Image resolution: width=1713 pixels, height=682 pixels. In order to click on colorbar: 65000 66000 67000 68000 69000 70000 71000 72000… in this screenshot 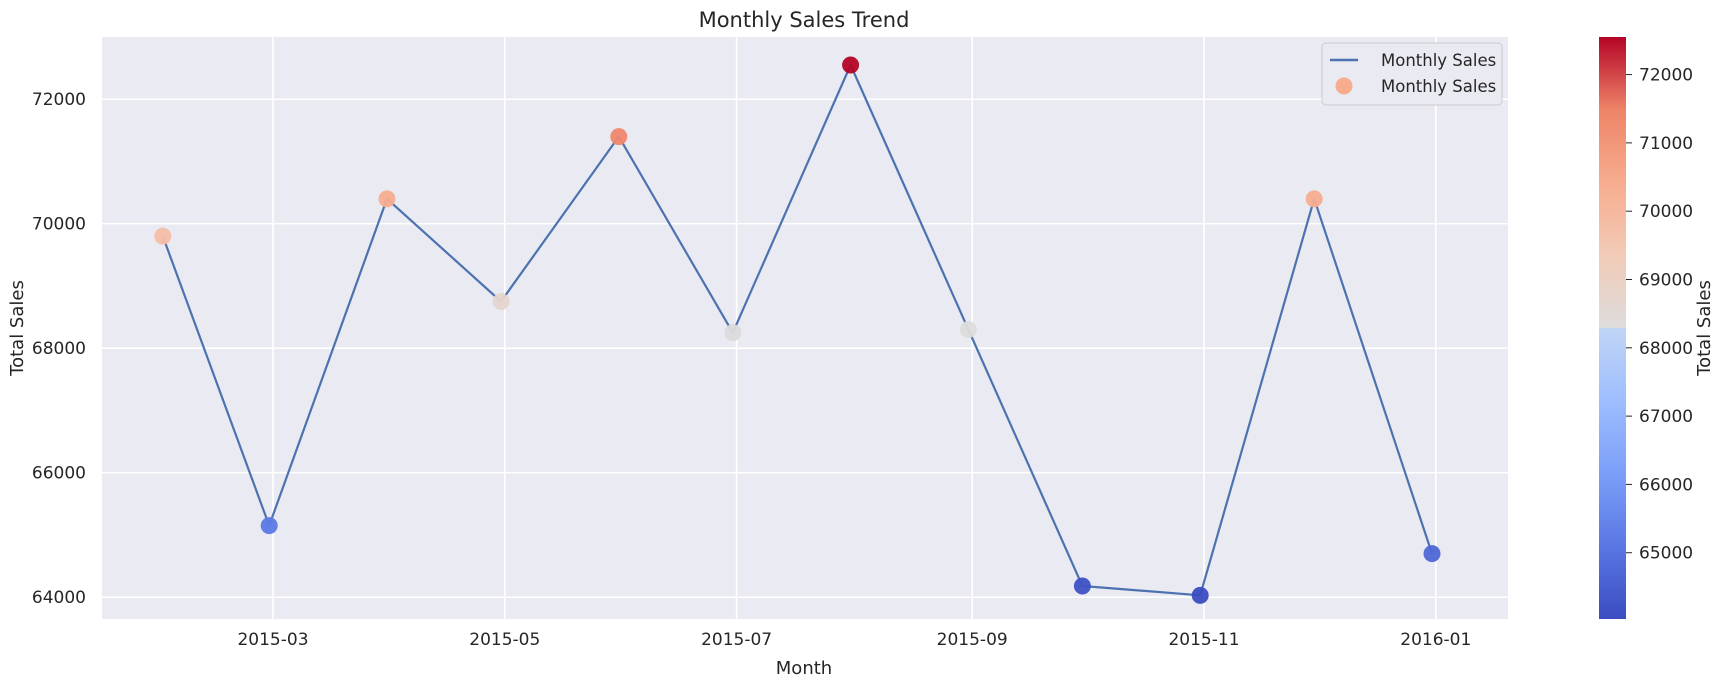, I will do `click(1656, 328)`.